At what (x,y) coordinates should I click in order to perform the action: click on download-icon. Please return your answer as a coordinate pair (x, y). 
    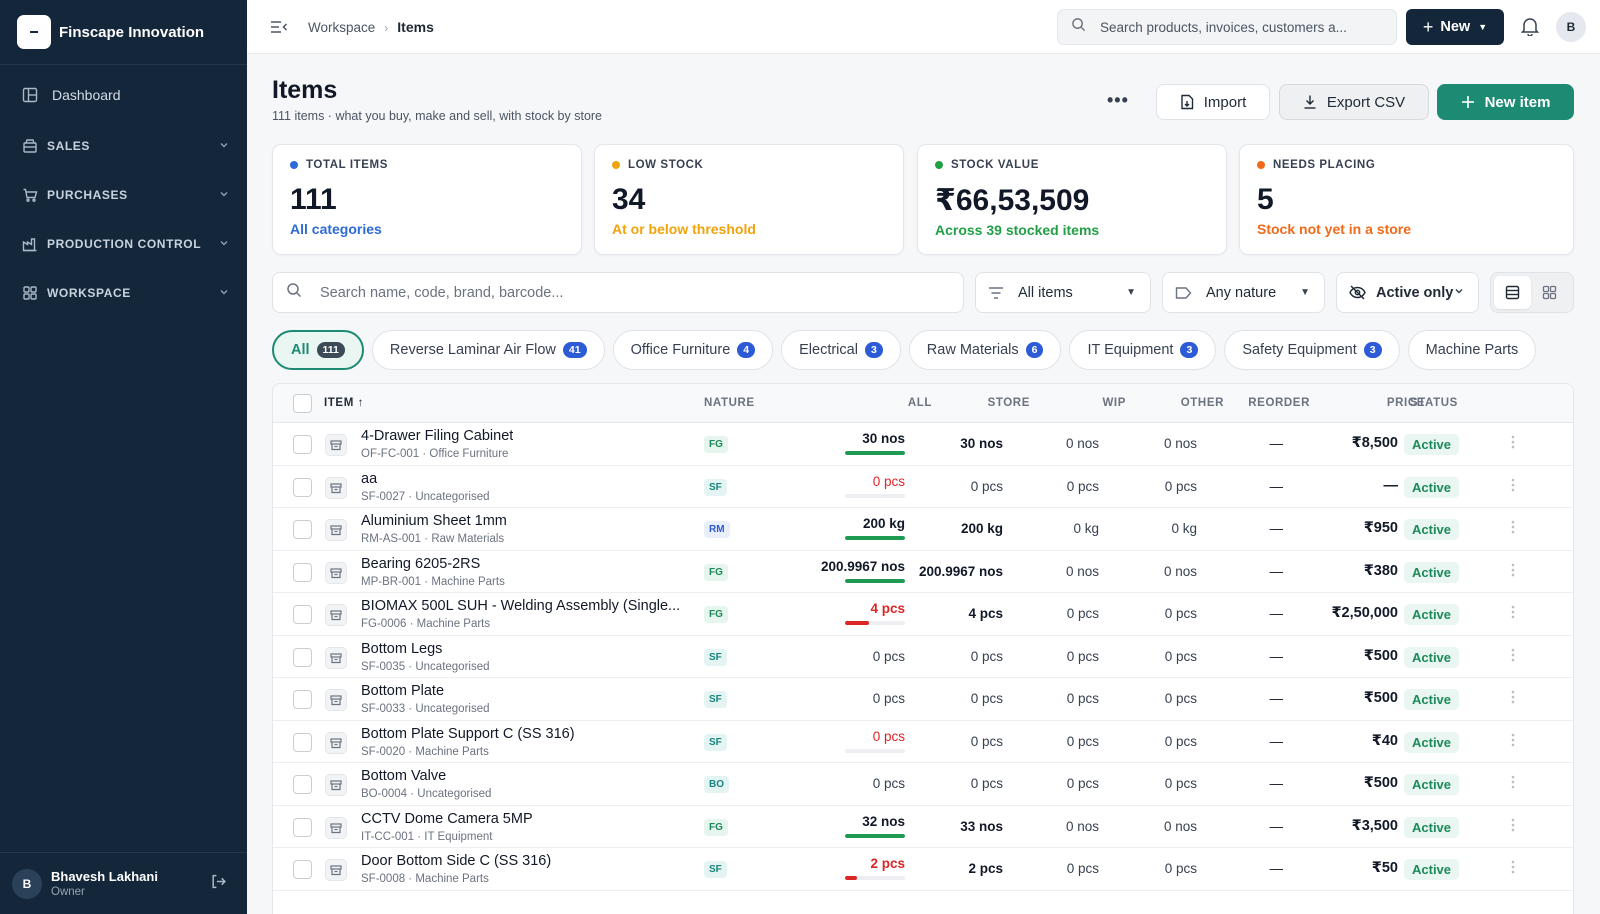
    Looking at the image, I should click on (1310, 102).